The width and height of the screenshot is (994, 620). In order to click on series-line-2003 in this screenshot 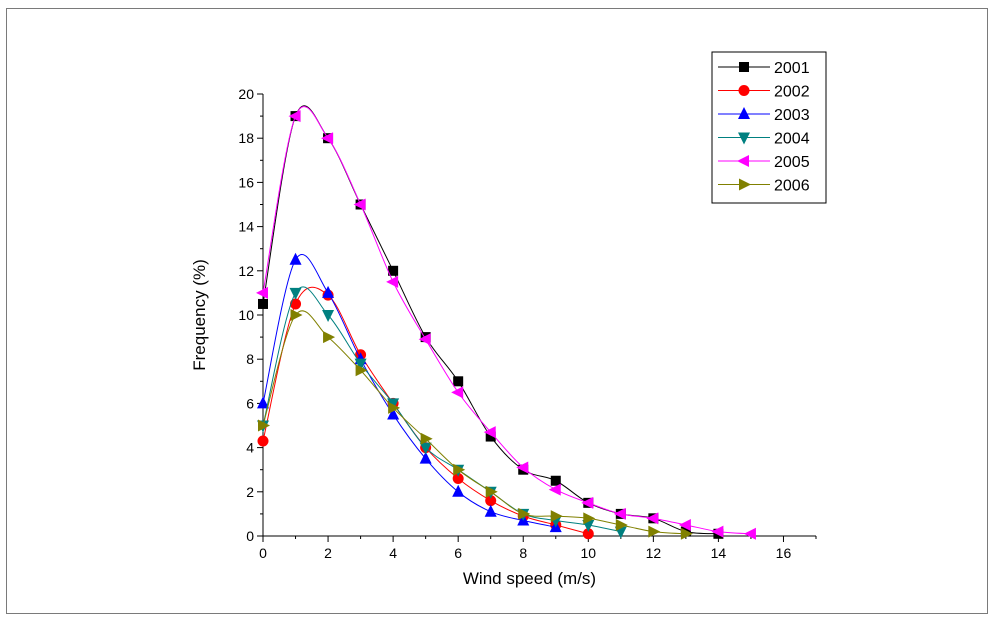, I will do `click(409, 391)`.